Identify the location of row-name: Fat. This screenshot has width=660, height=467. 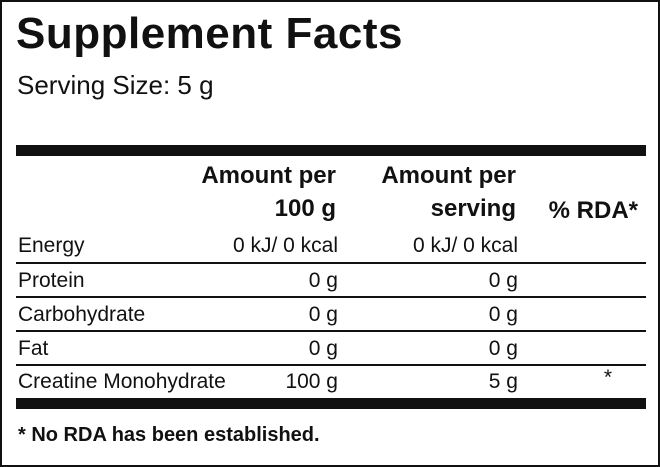
(33, 348).